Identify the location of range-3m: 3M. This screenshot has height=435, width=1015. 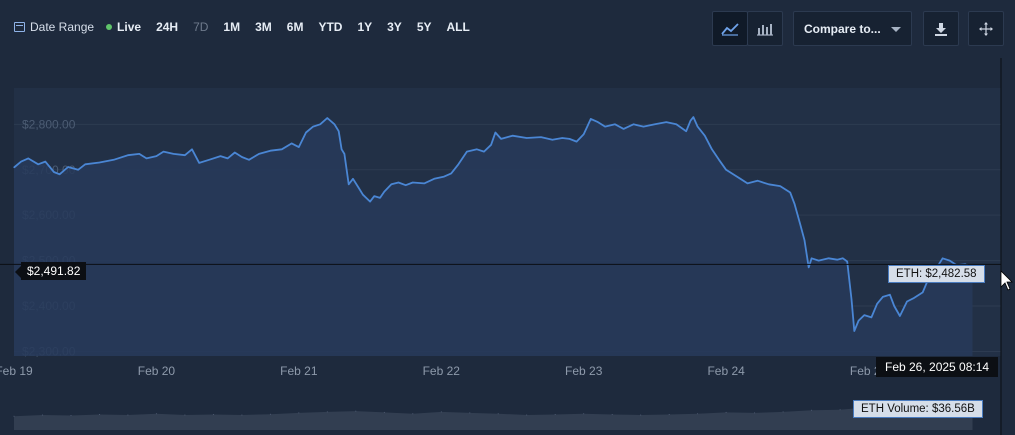
(263, 27).